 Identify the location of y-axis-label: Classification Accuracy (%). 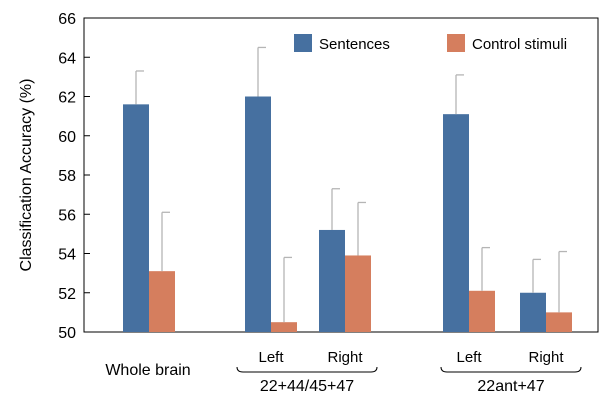
(26, 175).